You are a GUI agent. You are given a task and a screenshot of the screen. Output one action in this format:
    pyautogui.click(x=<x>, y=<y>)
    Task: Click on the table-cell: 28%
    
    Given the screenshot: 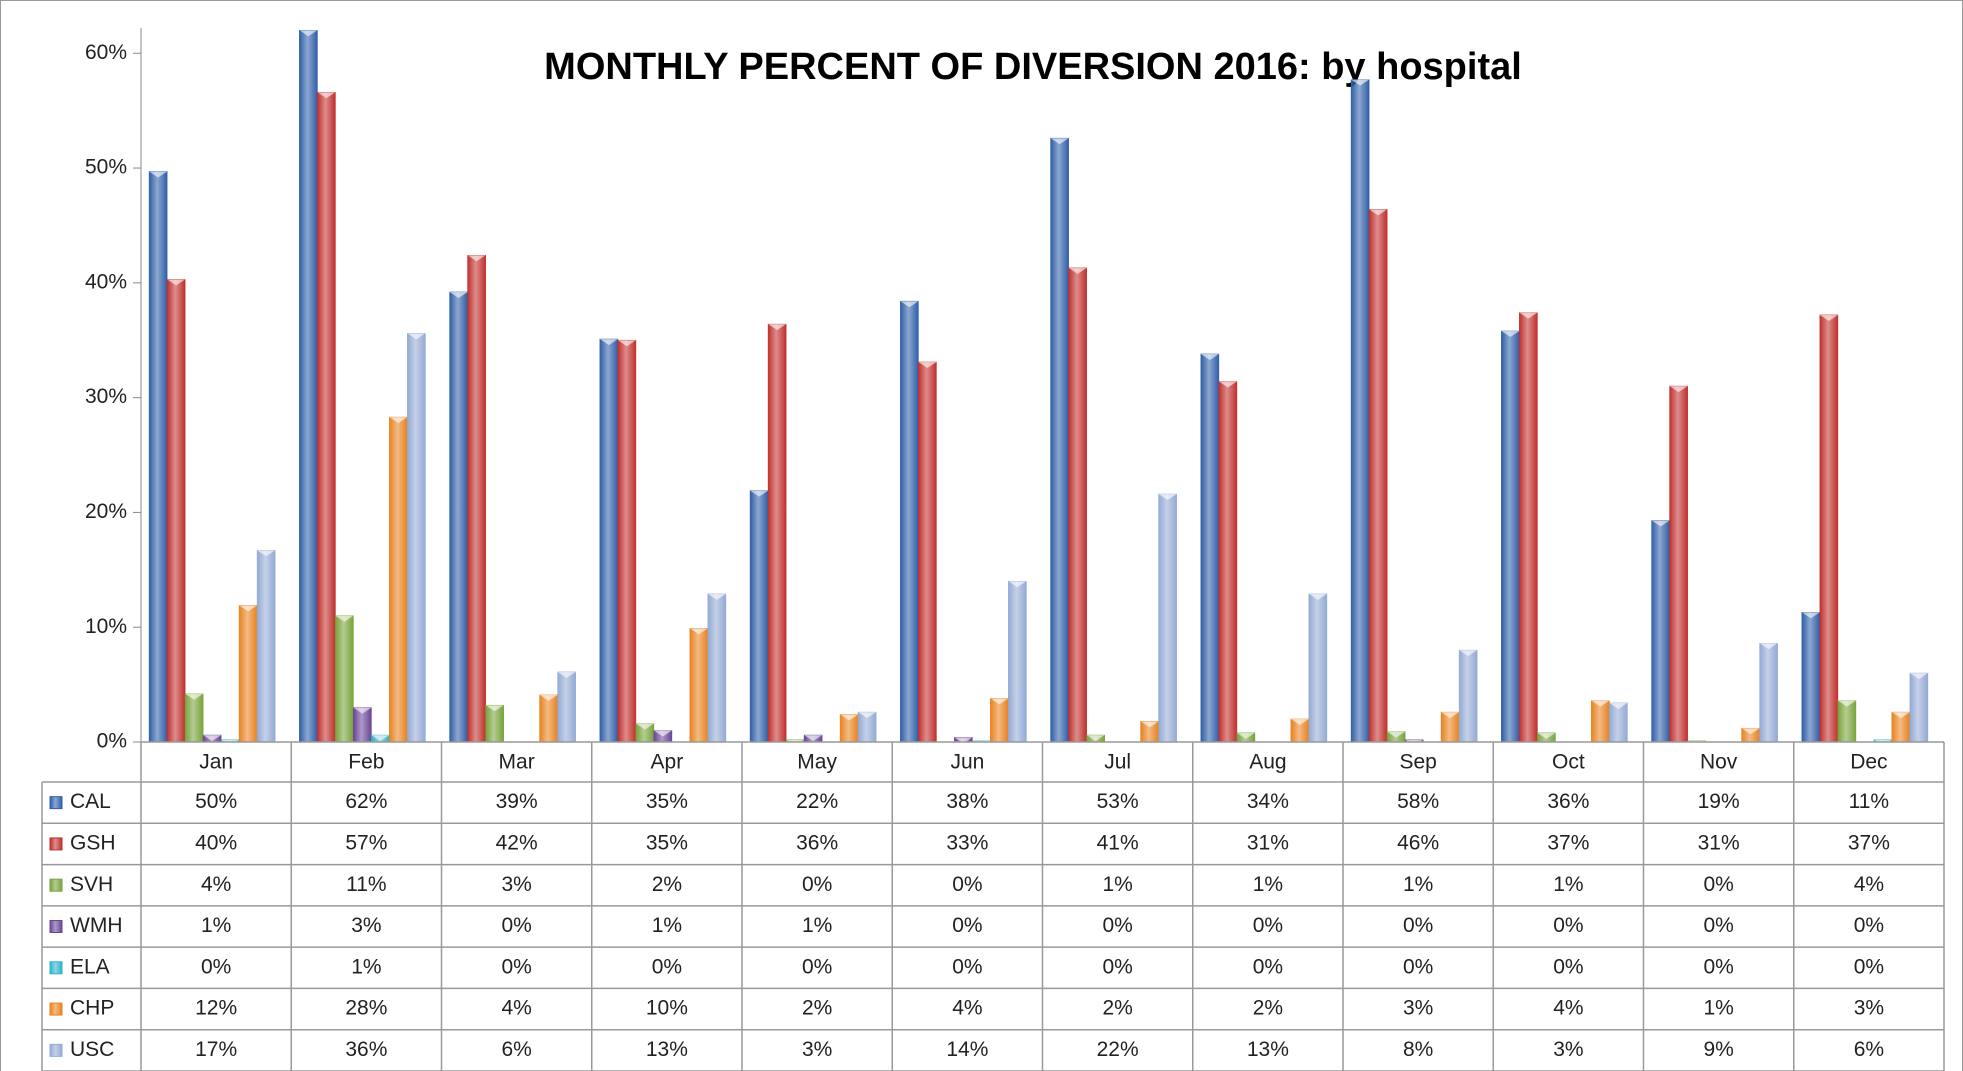 What is the action you would take?
    pyautogui.click(x=366, y=1008)
    